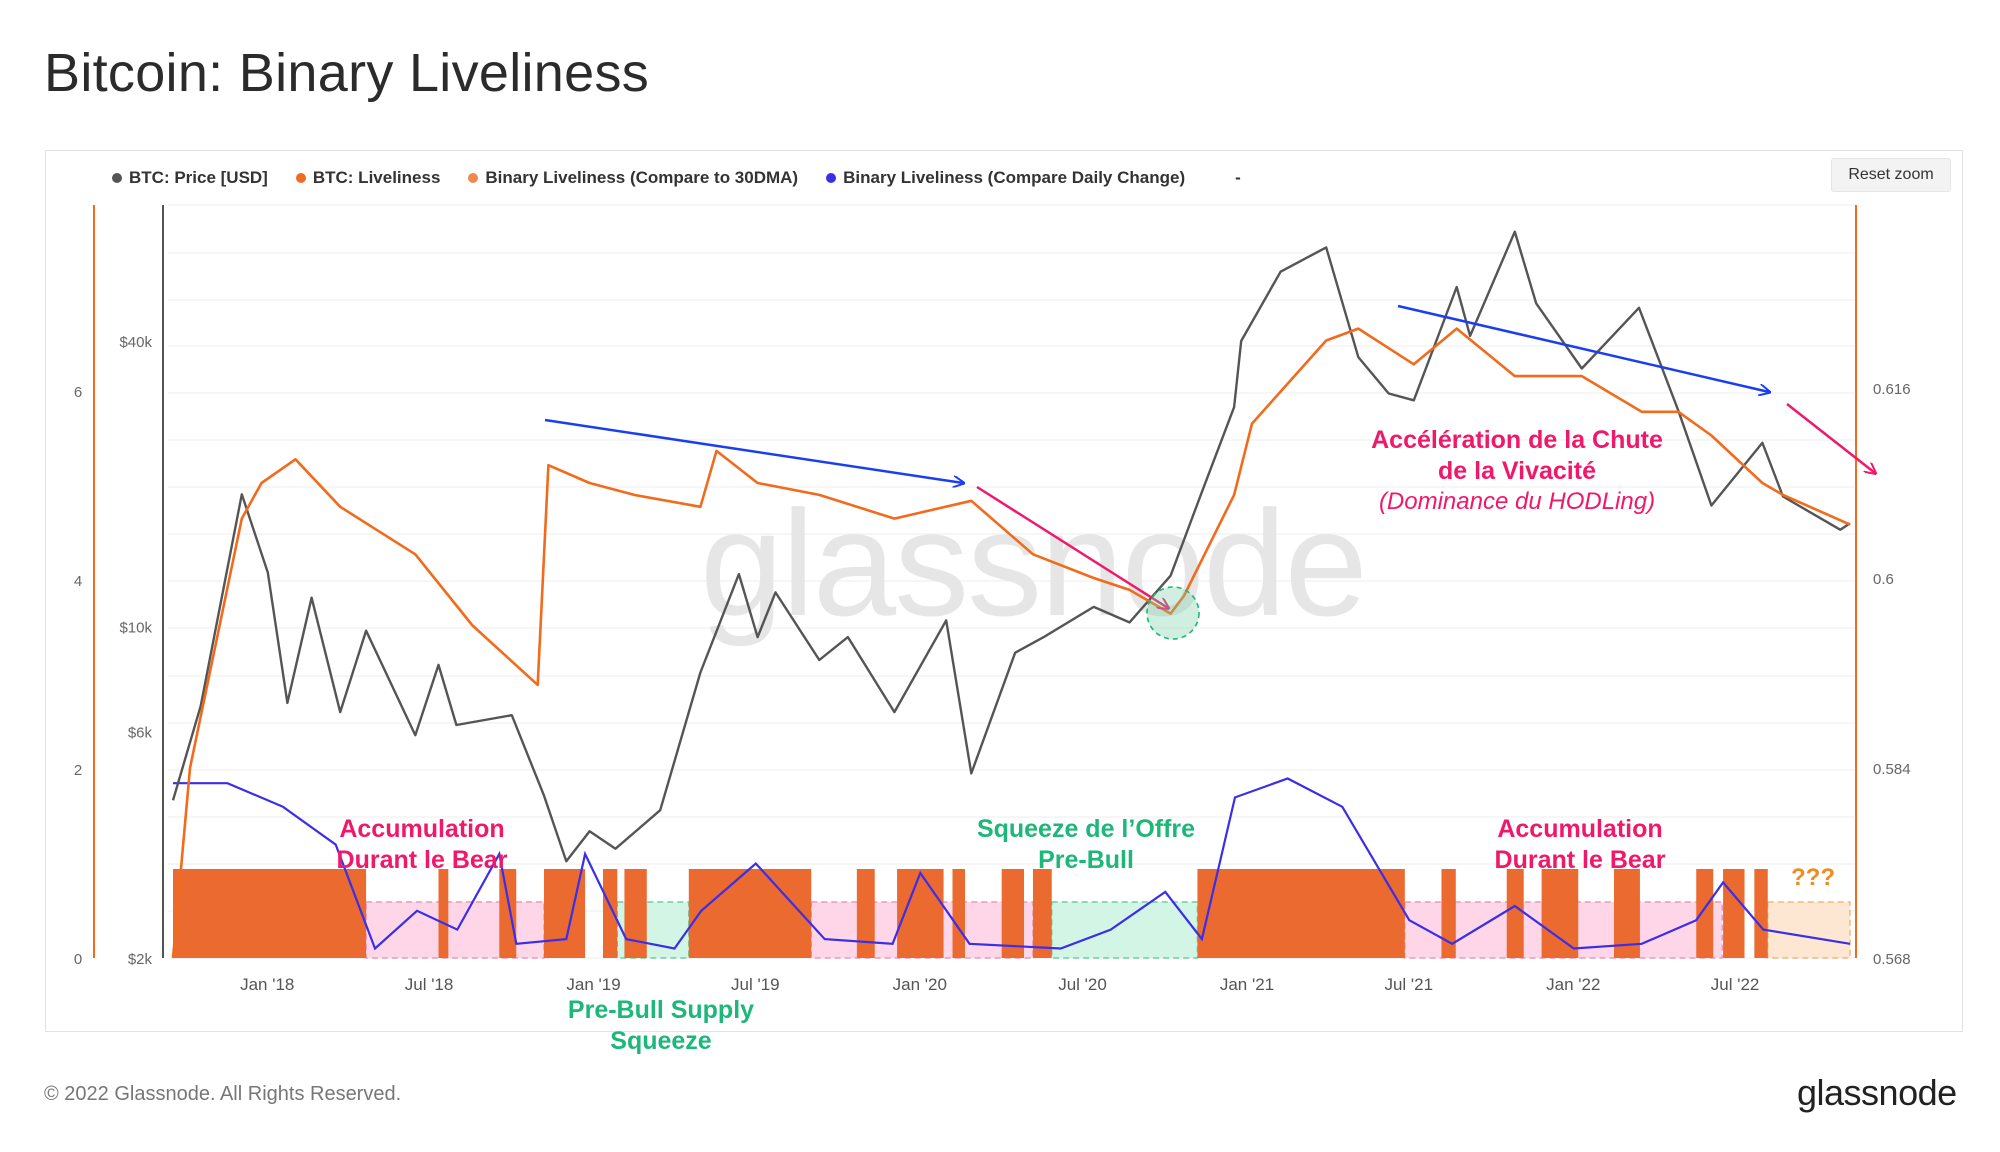 This screenshot has height=1152, width=2000. I want to click on right-tick-label: 0.6, so click(1883, 579).